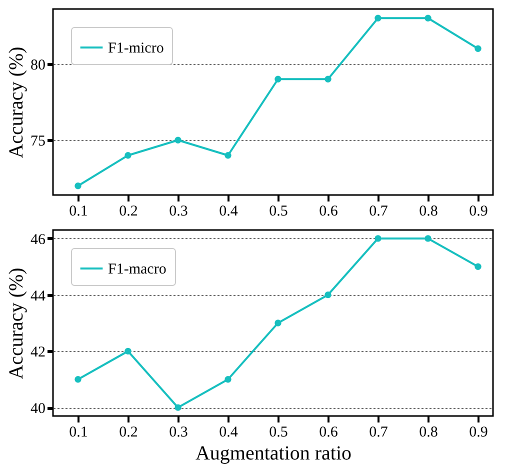  Describe the element at coordinates (38, 296) in the screenshot. I see `y-tick-label: 44` at that location.